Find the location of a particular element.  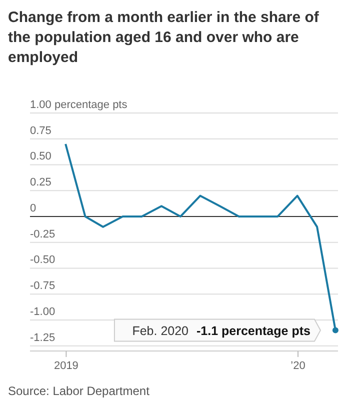

y-tick-label: 0.25 is located at coordinates (41, 182).